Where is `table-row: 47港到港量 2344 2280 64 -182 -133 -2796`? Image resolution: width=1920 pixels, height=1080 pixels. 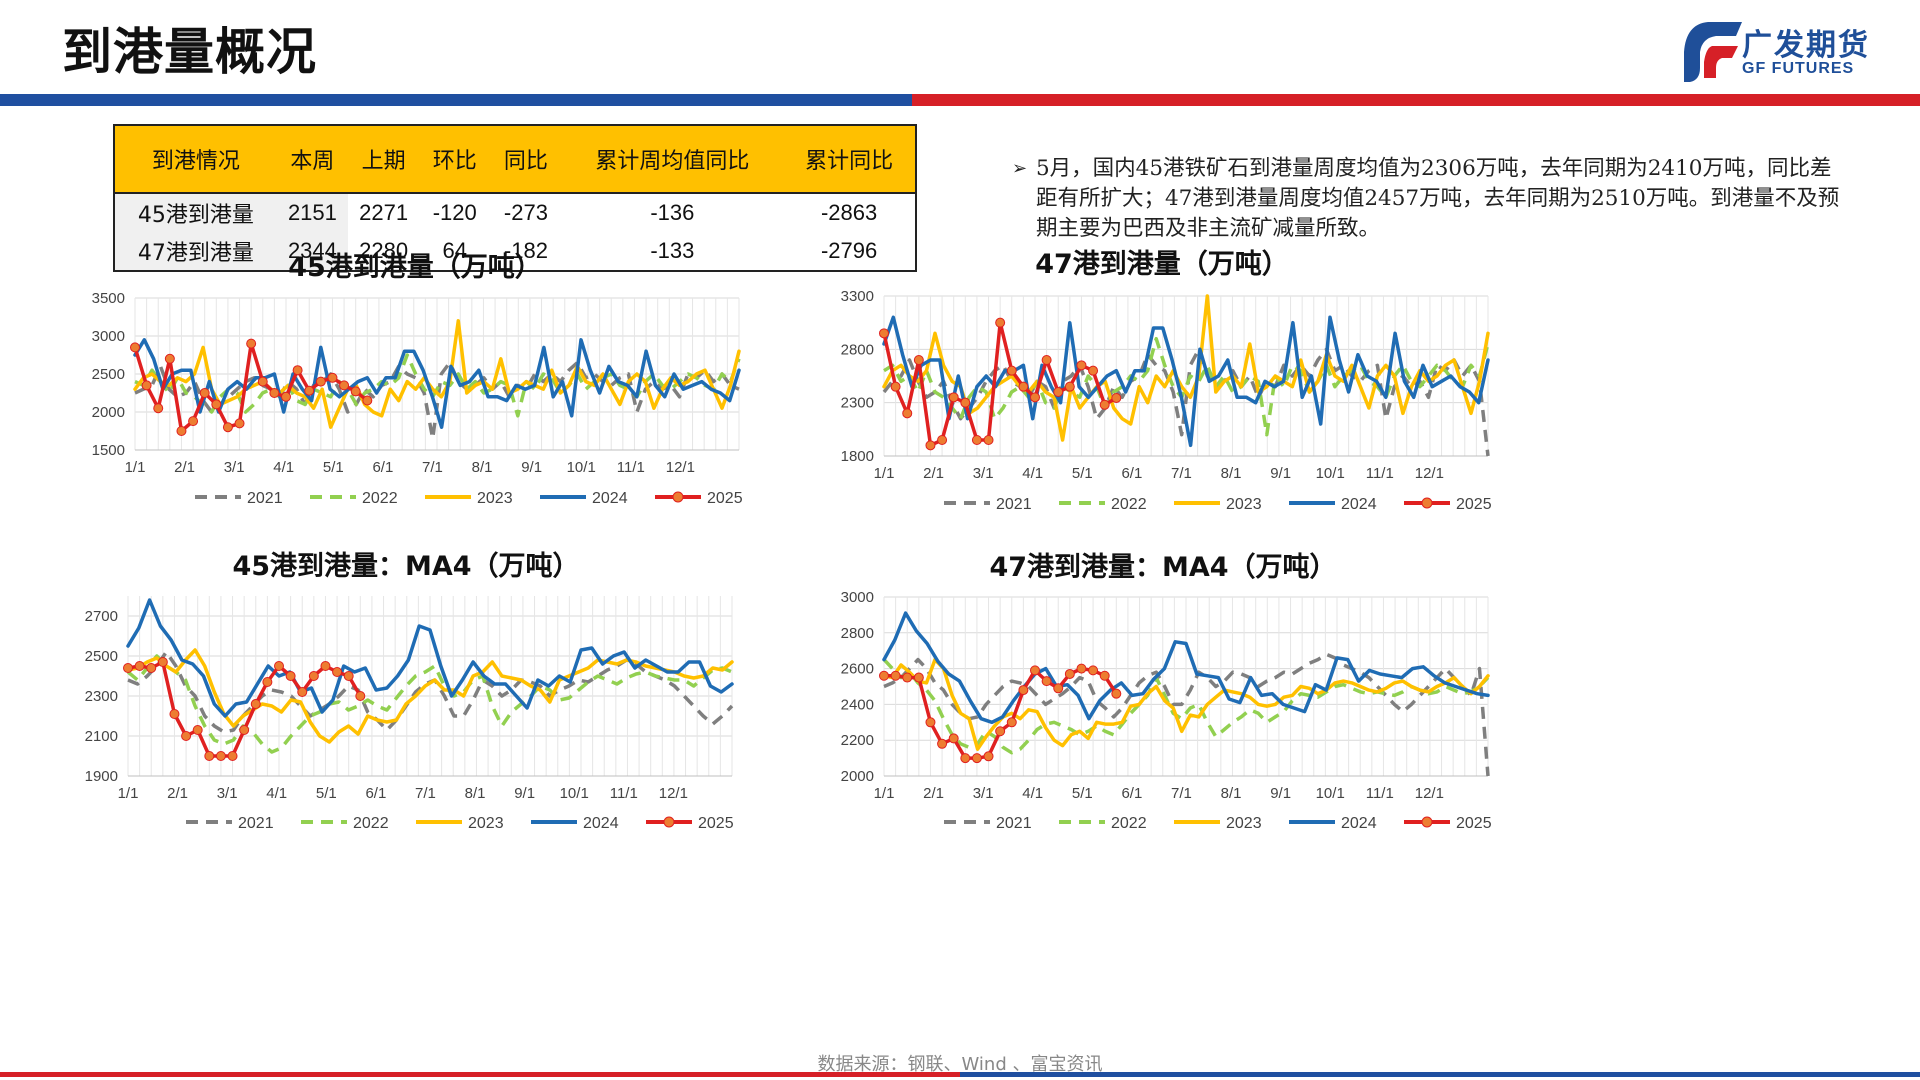
table-row: 47港到港量 2344 2280 64 -182 -133 -2796 is located at coordinates (515, 251).